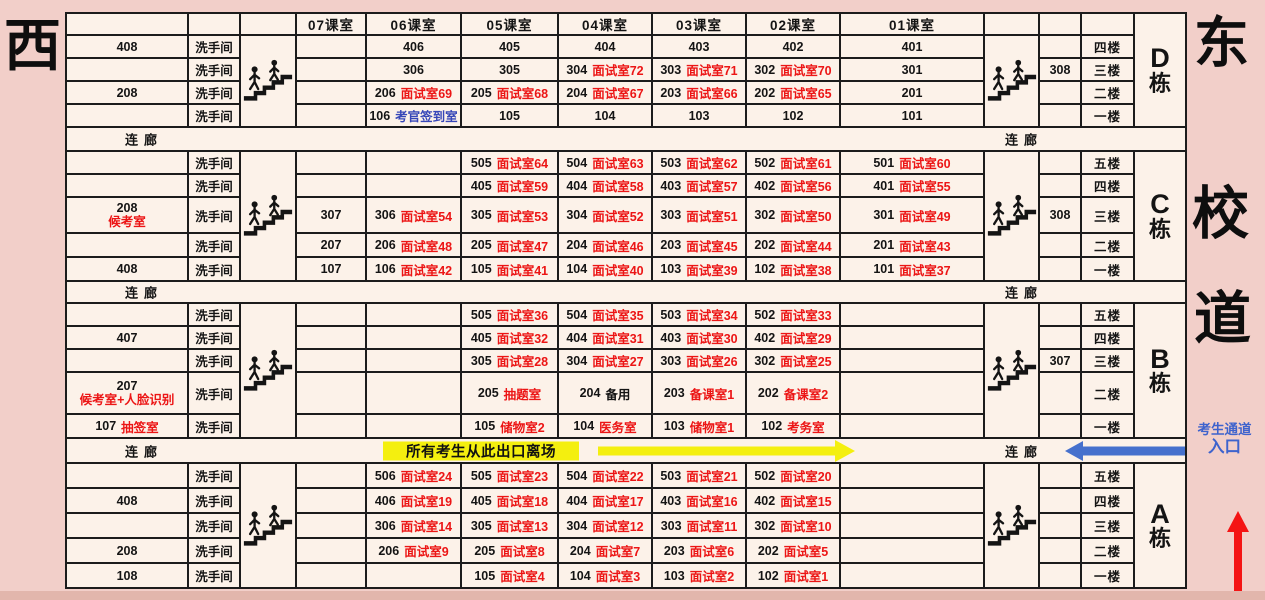 Image resolution: width=1265 pixels, height=600 pixels. What do you see at coordinates (912, 46) in the screenshot?
I see `room-cell: 401` at bounding box center [912, 46].